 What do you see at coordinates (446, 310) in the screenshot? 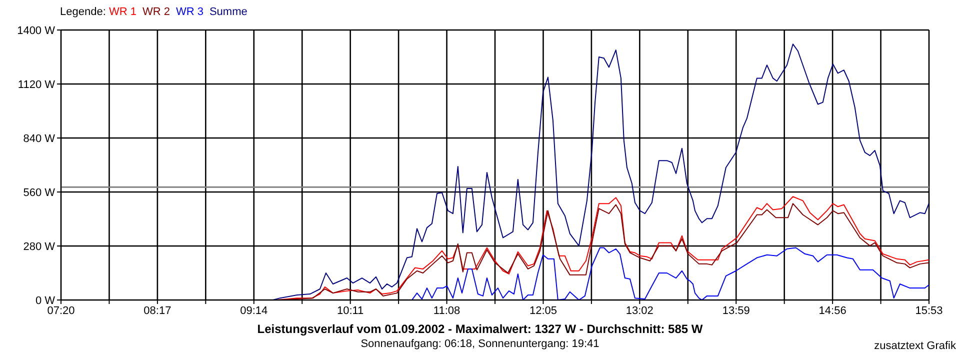
I see `x-tick-label: 11:08` at bounding box center [446, 310].